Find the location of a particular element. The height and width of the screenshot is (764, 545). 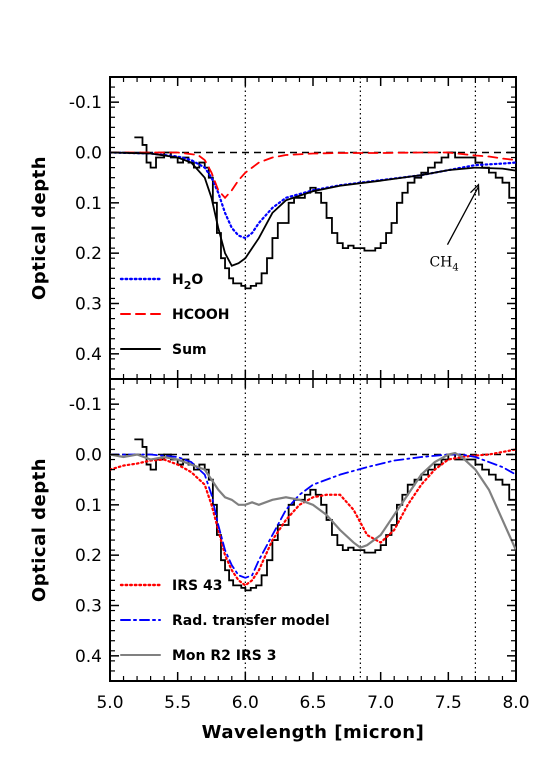

xtick-label: 8.0 is located at coordinates (515, 703).